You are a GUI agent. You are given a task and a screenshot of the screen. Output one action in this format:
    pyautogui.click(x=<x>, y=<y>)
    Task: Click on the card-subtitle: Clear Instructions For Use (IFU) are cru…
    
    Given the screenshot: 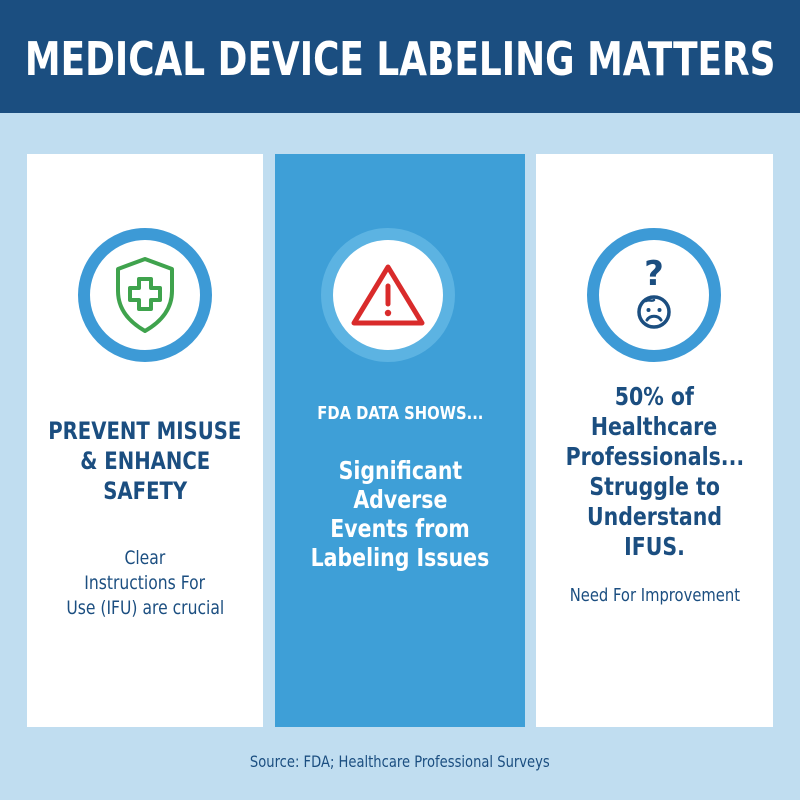 What is the action you would take?
    pyautogui.click(x=145, y=583)
    